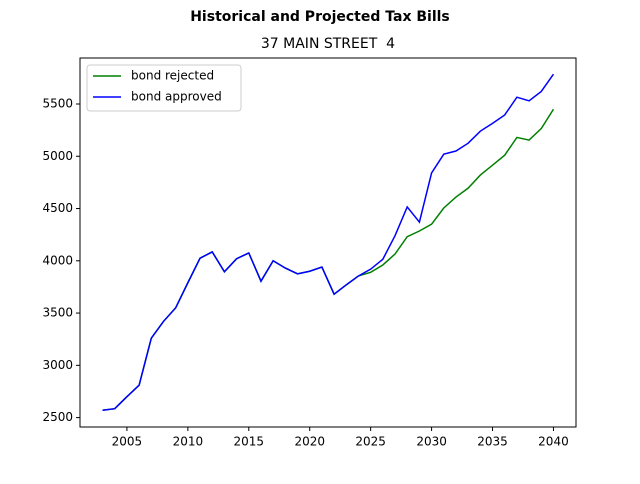 This screenshot has height=484, width=640. What do you see at coordinates (127, 442) in the screenshot?
I see `x-tick-label: 2005` at bounding box center [127, 442].